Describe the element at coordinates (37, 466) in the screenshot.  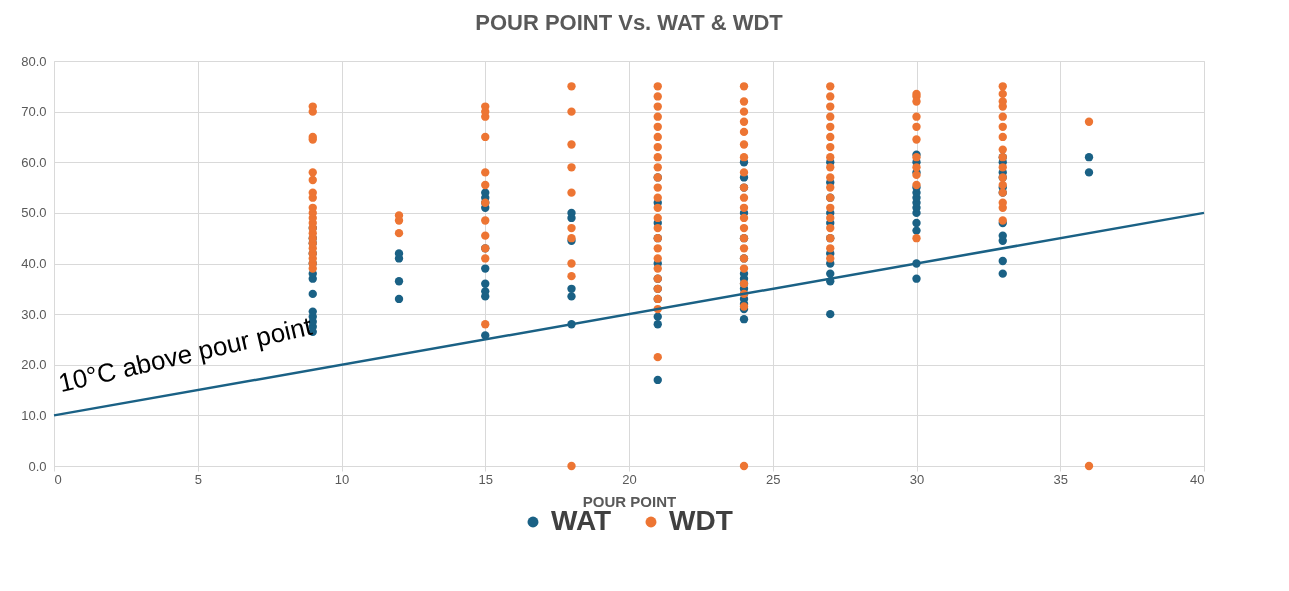
I see `y-tick-label: 0.0` at that location.